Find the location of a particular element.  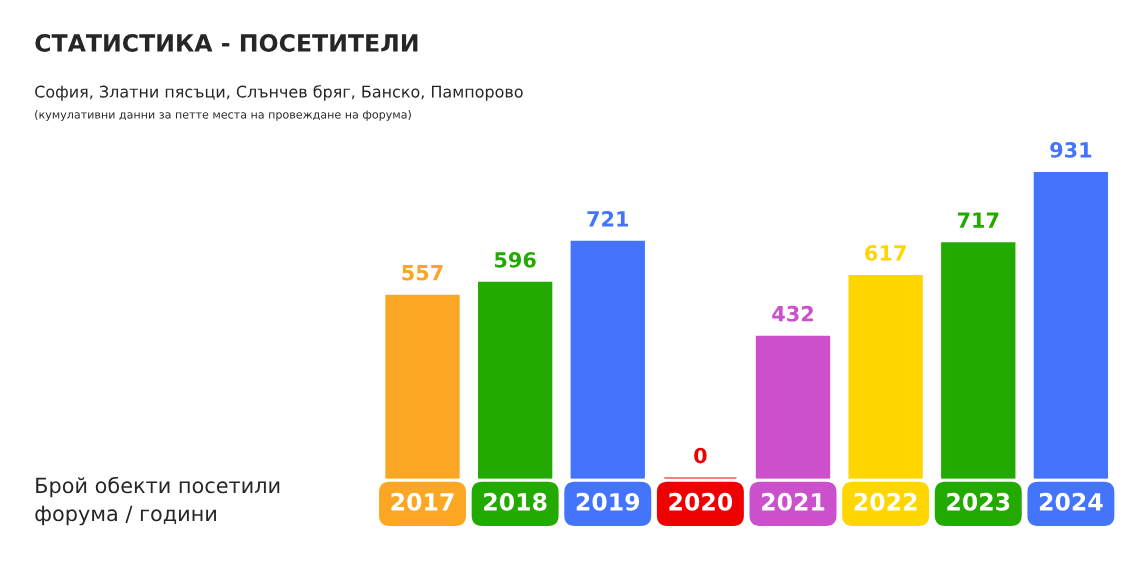

text: (кумулативни данни за петте места на провеждане на форума) is located at coordinates (223, 115).